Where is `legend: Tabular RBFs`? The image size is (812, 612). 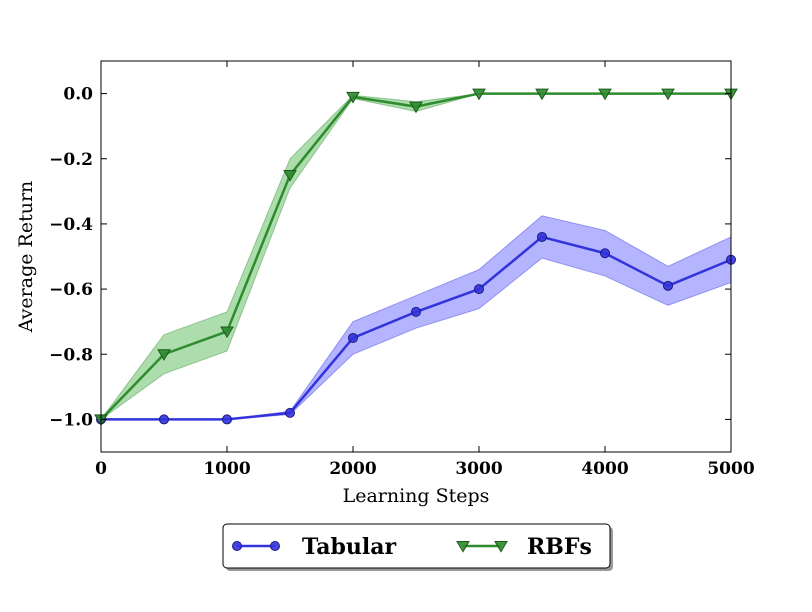 legend: Tabular RBFs is located at coordinates (417, 547).